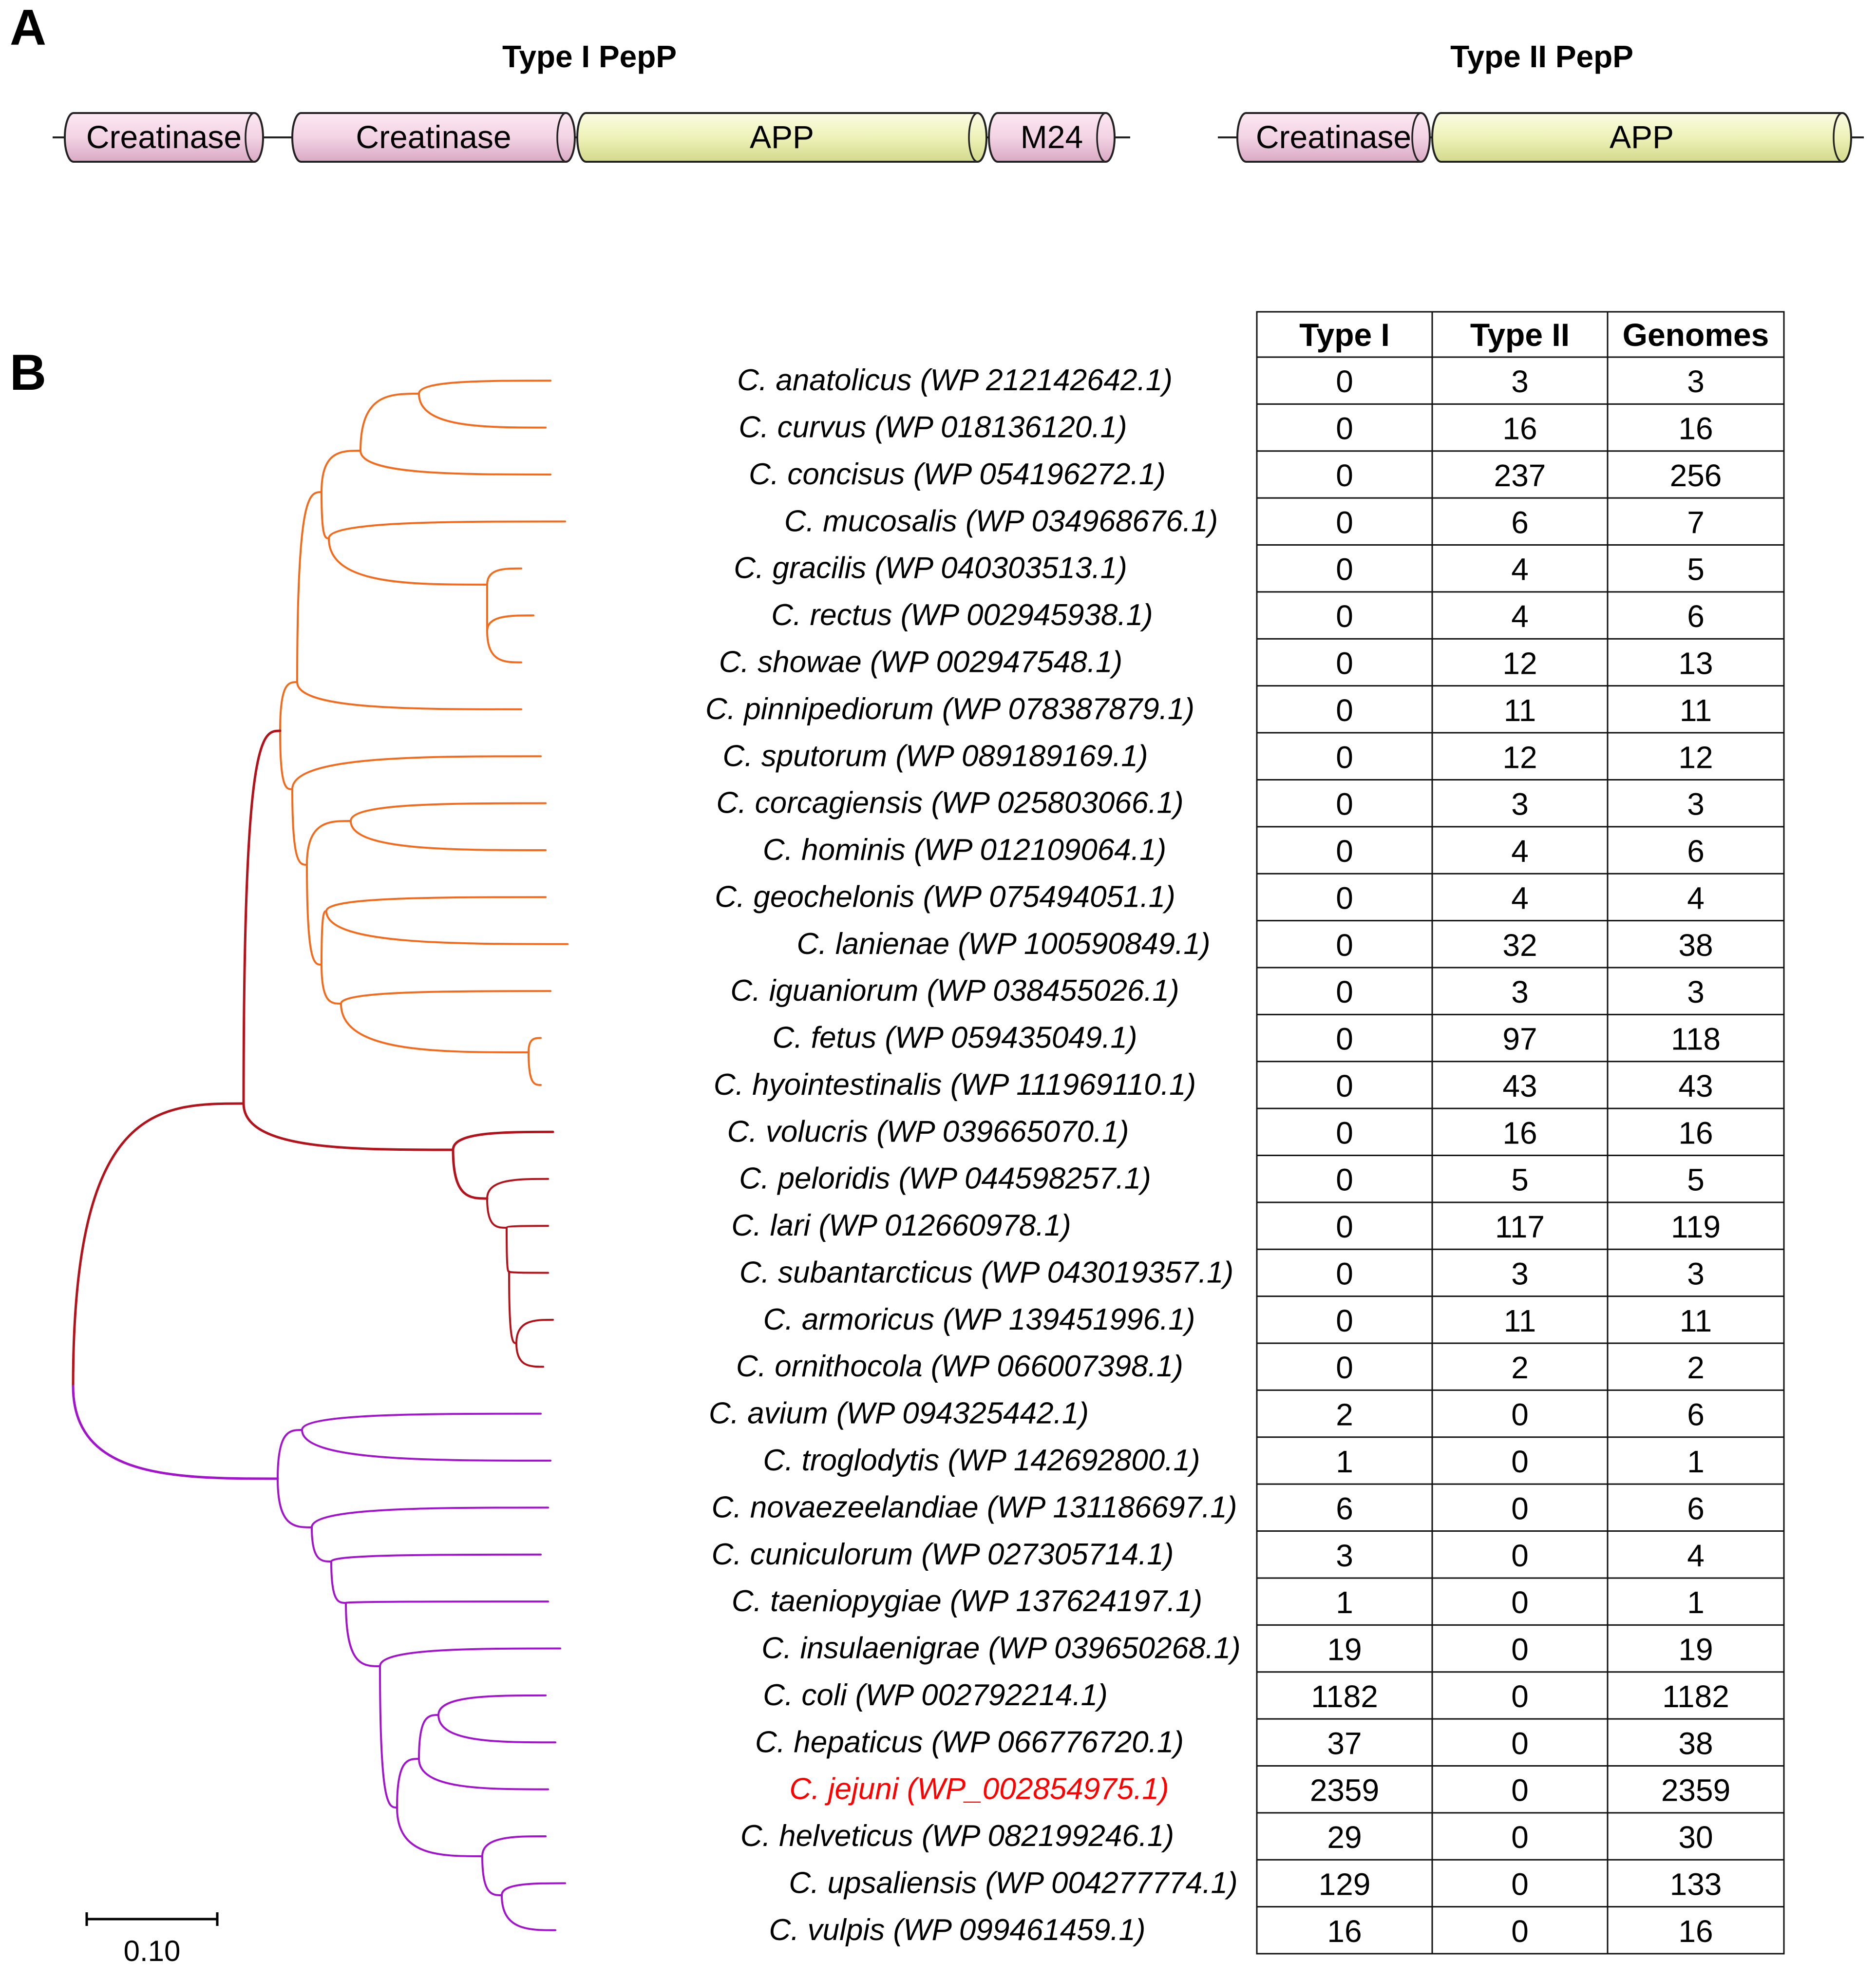  Describe the element at coordinates (1696, 1039) in the screenshot. I see `cell-genomes: 118` at that location.